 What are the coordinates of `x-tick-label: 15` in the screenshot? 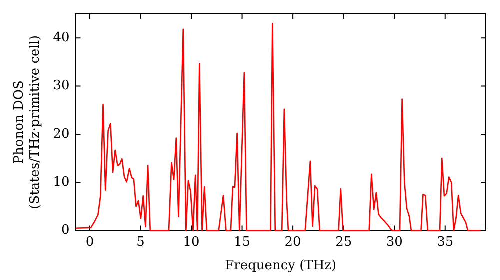 It's located at (242, 242).